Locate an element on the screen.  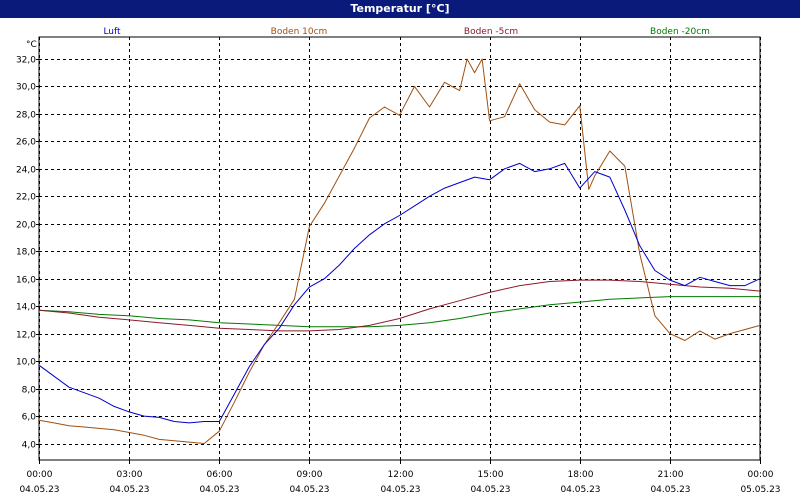
x-tick-time-label: 21:00 is located at coordinates (671, 475).